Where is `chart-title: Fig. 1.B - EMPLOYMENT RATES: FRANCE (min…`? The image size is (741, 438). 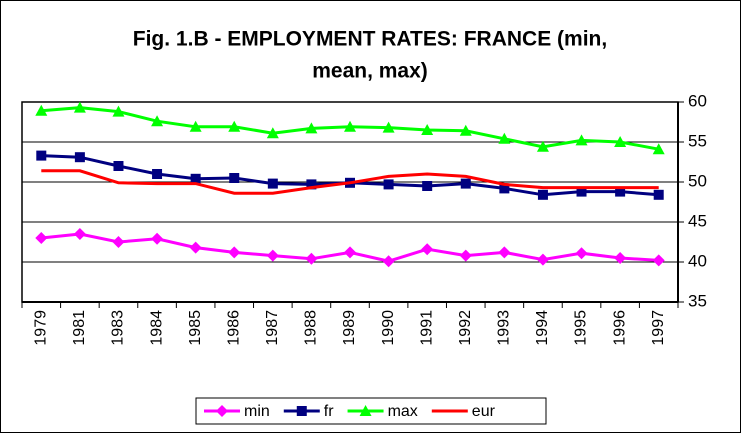
chart-title: Fig. 1.B - EMPLOYMENT RATES: FRANCE (min… is located at coordinates (370, 39).